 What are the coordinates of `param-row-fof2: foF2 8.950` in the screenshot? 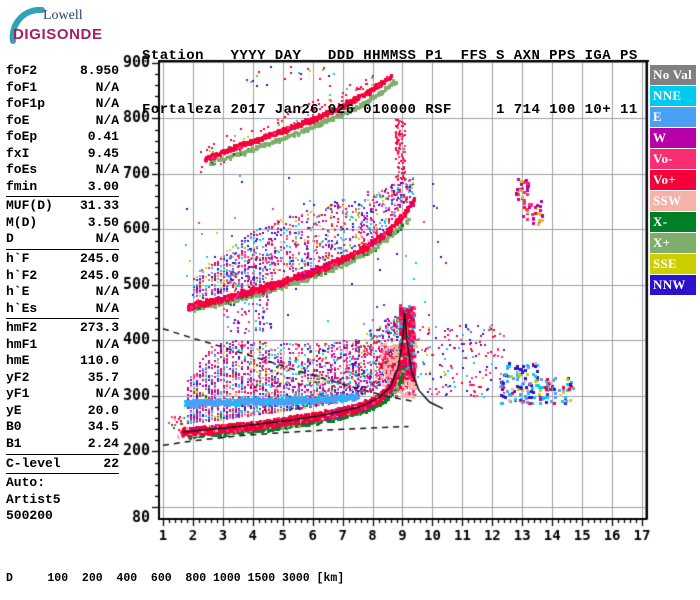 It's located at (62, 71).